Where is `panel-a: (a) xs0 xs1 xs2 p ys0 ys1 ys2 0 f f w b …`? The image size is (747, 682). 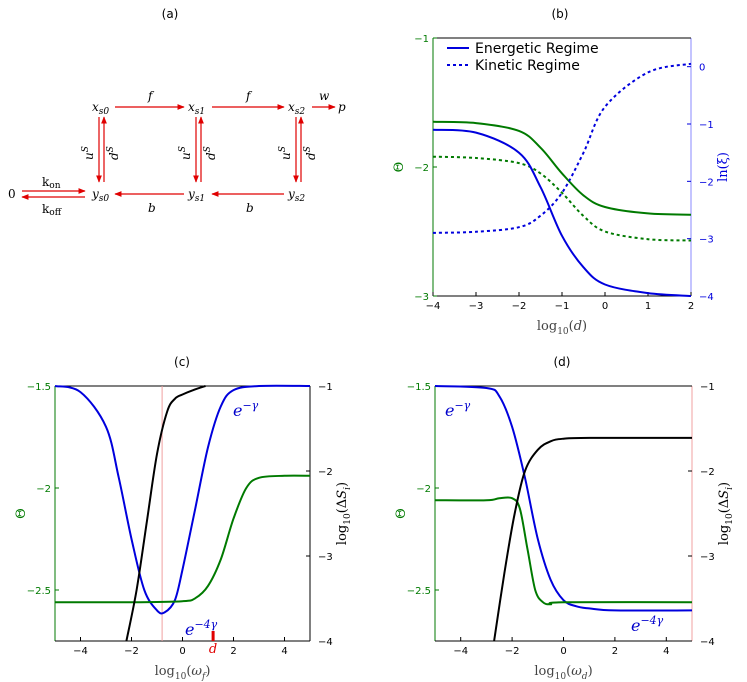
panel-a: (a) xs0 xs1 xs2 p ys0 ys1 ys2 0 f f w b … is located at coordinates (177, 112).